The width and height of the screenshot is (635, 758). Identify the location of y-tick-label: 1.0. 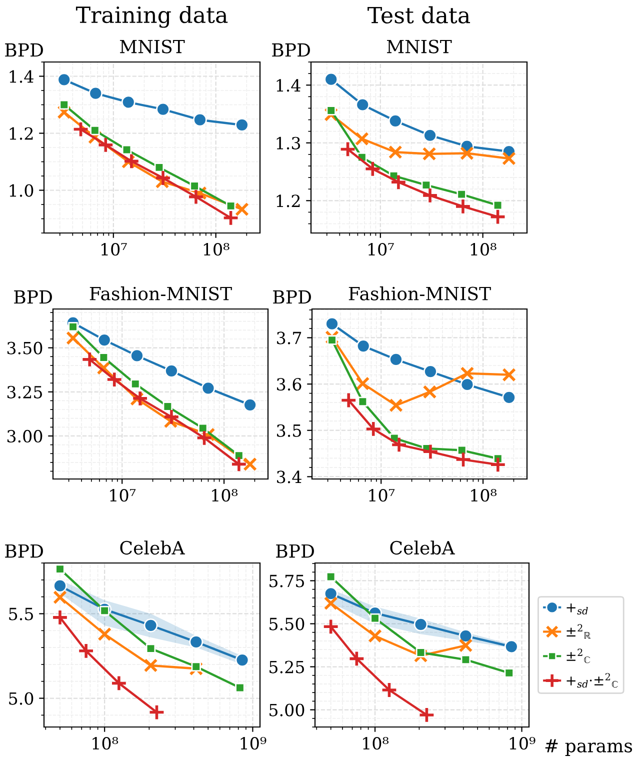
(22, 190).